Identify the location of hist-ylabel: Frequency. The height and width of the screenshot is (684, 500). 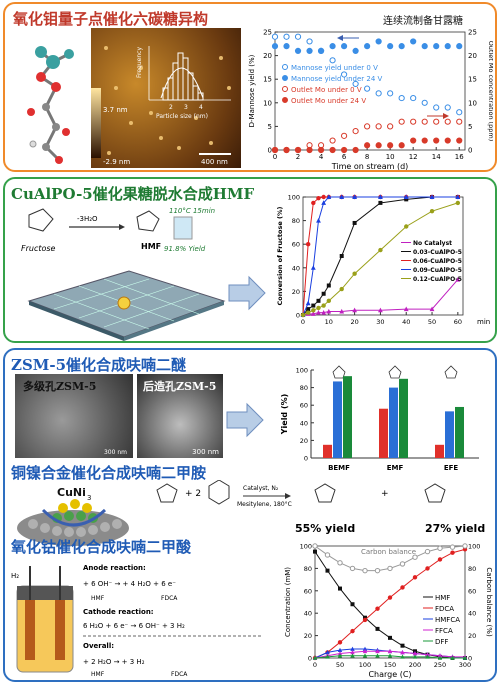
(139, 62).